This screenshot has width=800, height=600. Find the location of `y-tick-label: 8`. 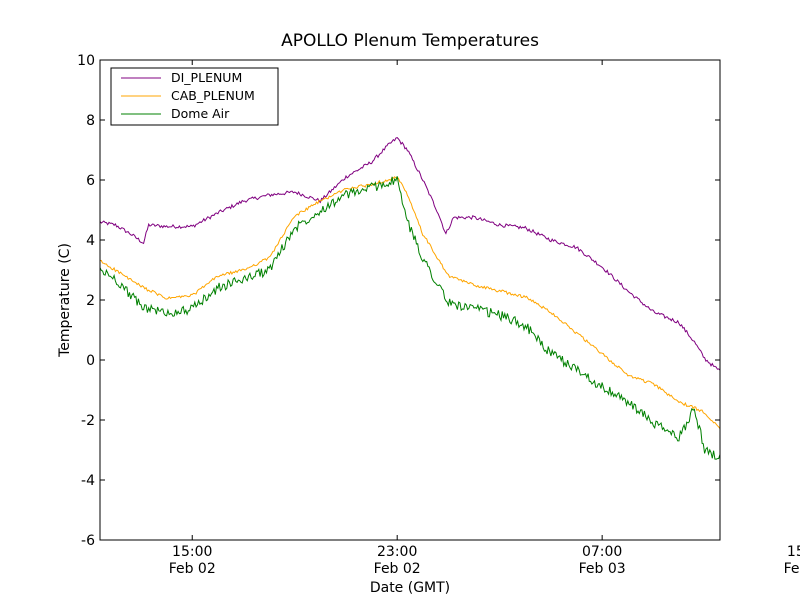

y-tick-label: 8 is located at coordinates (90, 121).